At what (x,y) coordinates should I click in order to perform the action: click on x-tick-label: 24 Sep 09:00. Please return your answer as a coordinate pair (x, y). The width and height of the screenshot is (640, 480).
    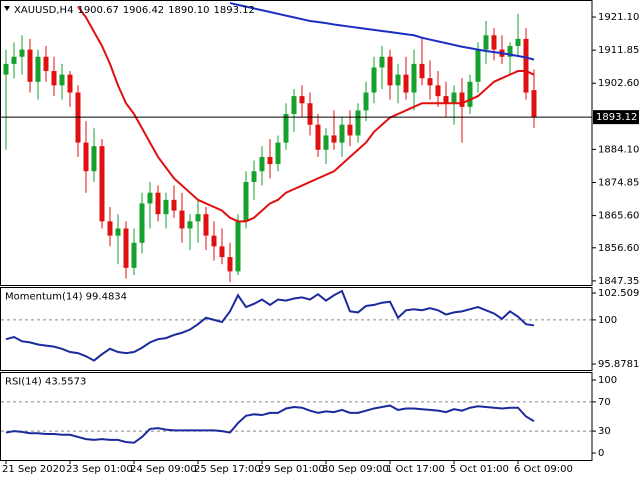
    Looking at the image, I should click on (163, 469).